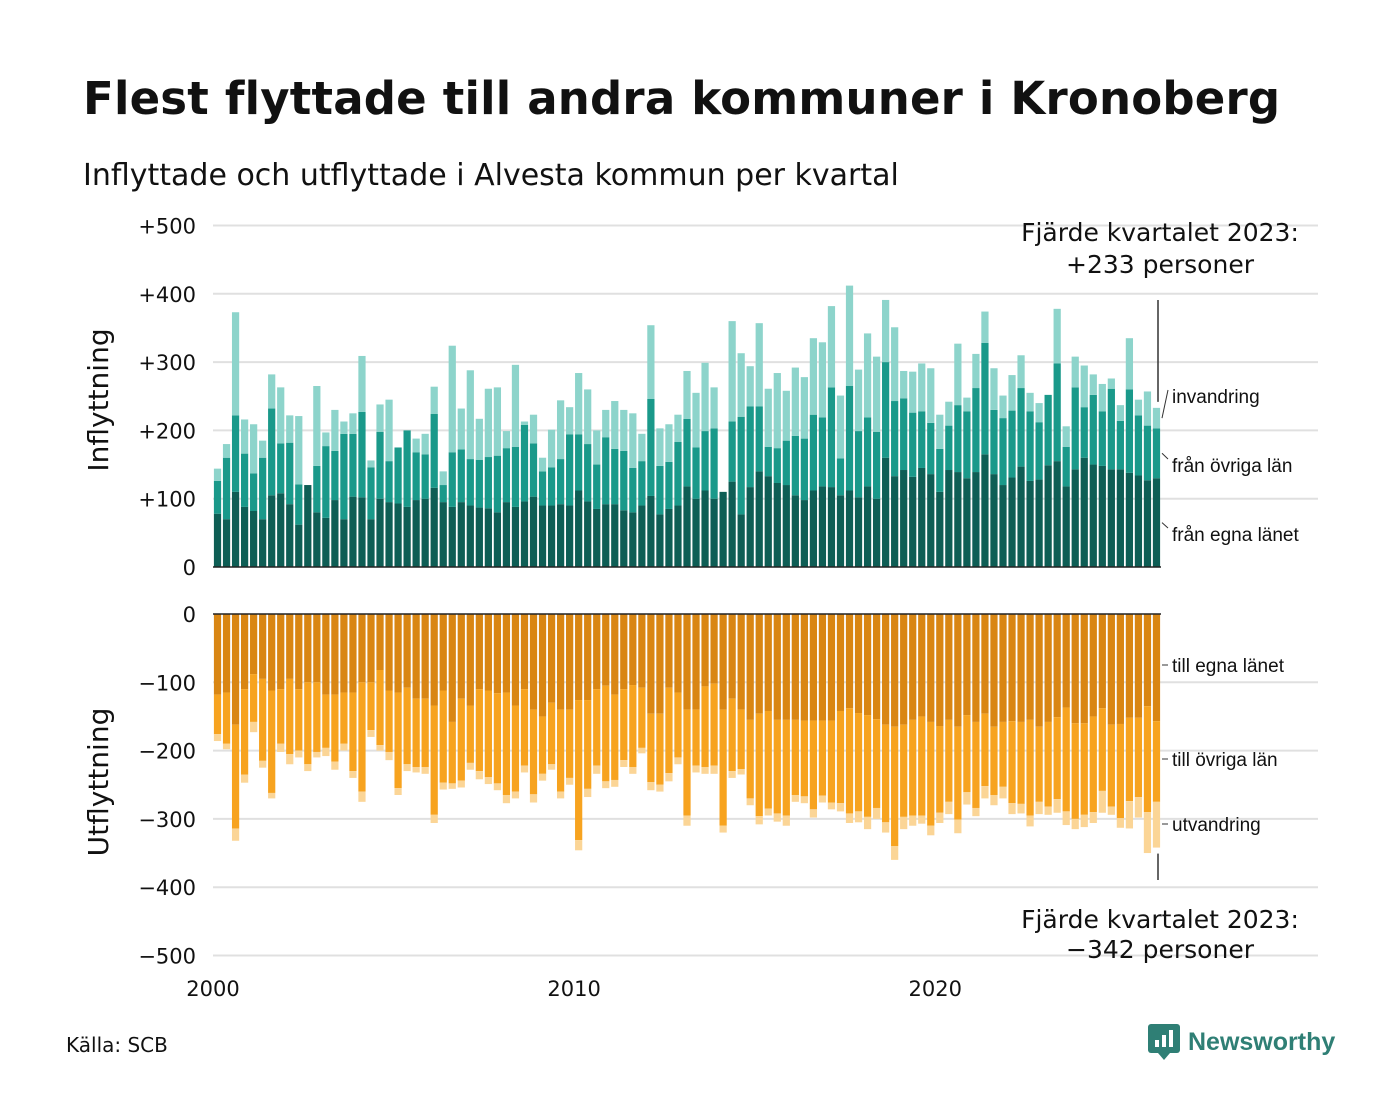 This screenshot has height=1120, width=1400. What do you see at coordinates (167, 820) in the screenshot?
I see `y-tick-label: −300` at bounding box center [167, 820].